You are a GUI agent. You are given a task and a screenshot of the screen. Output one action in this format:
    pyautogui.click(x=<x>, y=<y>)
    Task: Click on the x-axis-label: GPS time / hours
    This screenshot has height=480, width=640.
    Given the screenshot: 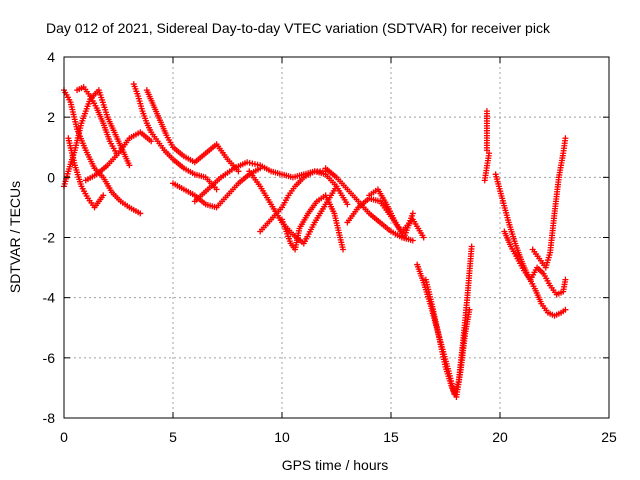 What is the action you would take?
    pyautogui.click(x=335, y=465)
    